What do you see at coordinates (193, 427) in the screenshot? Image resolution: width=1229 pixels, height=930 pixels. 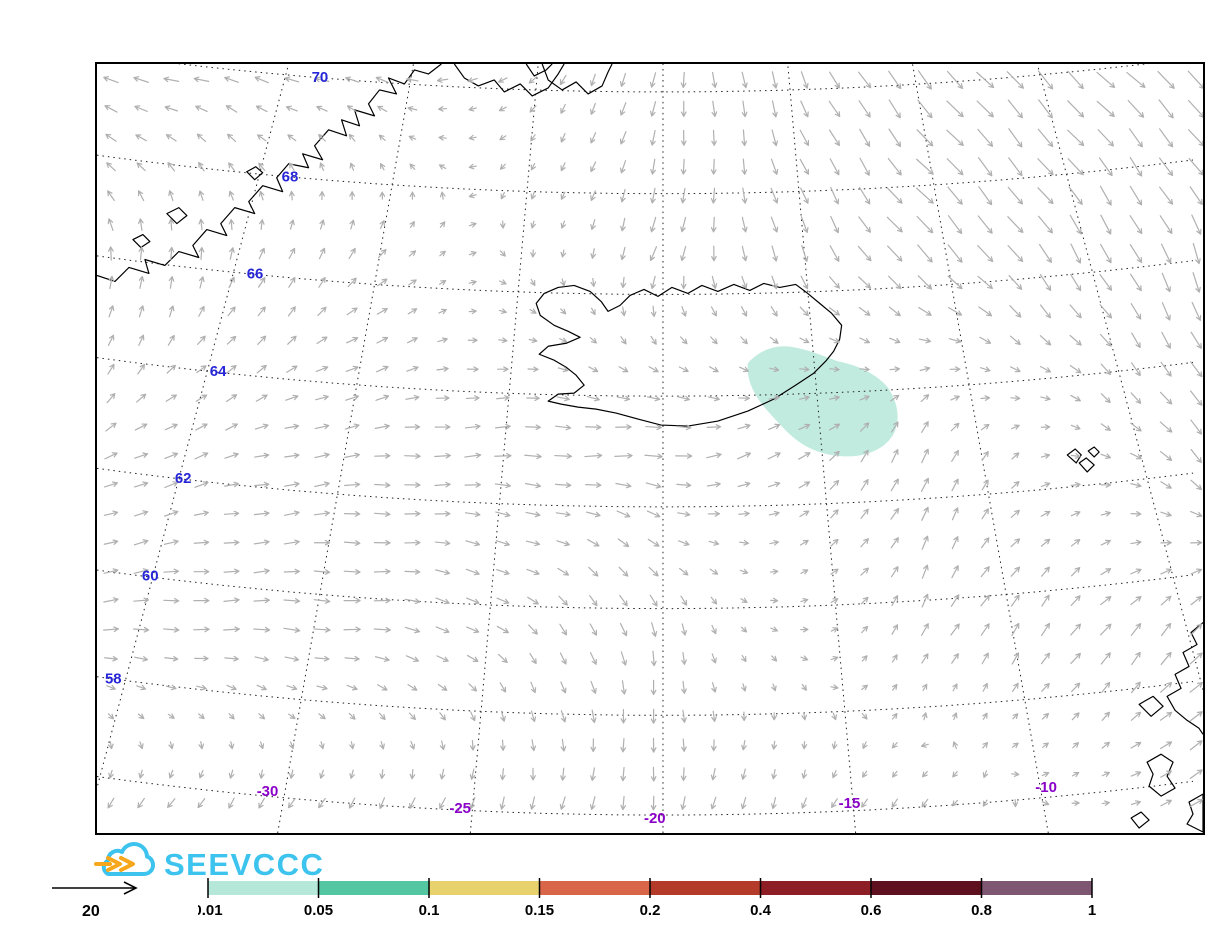 I see `meridian--35` at bounding box center [193, 427].